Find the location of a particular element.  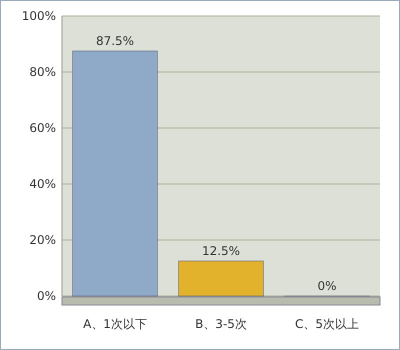

x-tick-label: A、1次以下 is located at coordinates (115, 324).